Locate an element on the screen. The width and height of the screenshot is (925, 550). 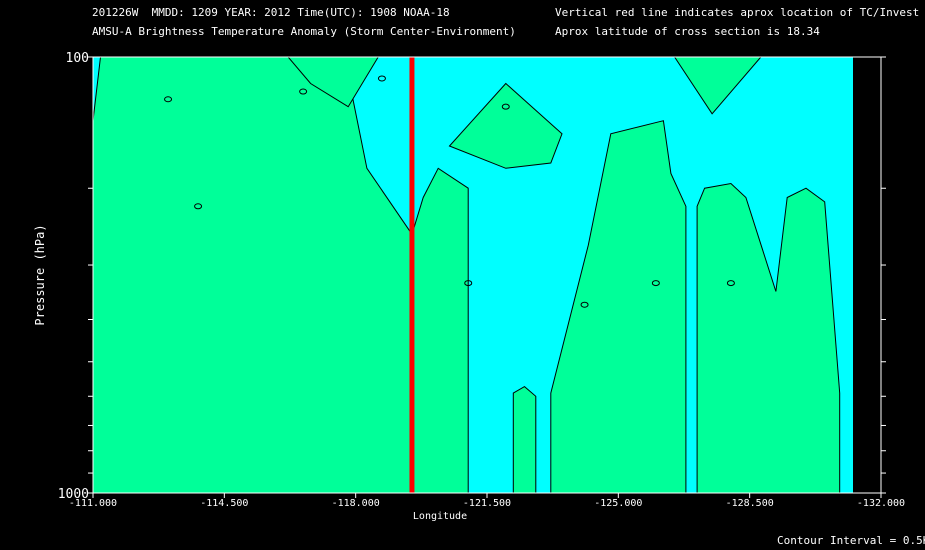
header-latitude-line: Aprox latitude of cross section is 18.34 is located at coordinates (687, 31).